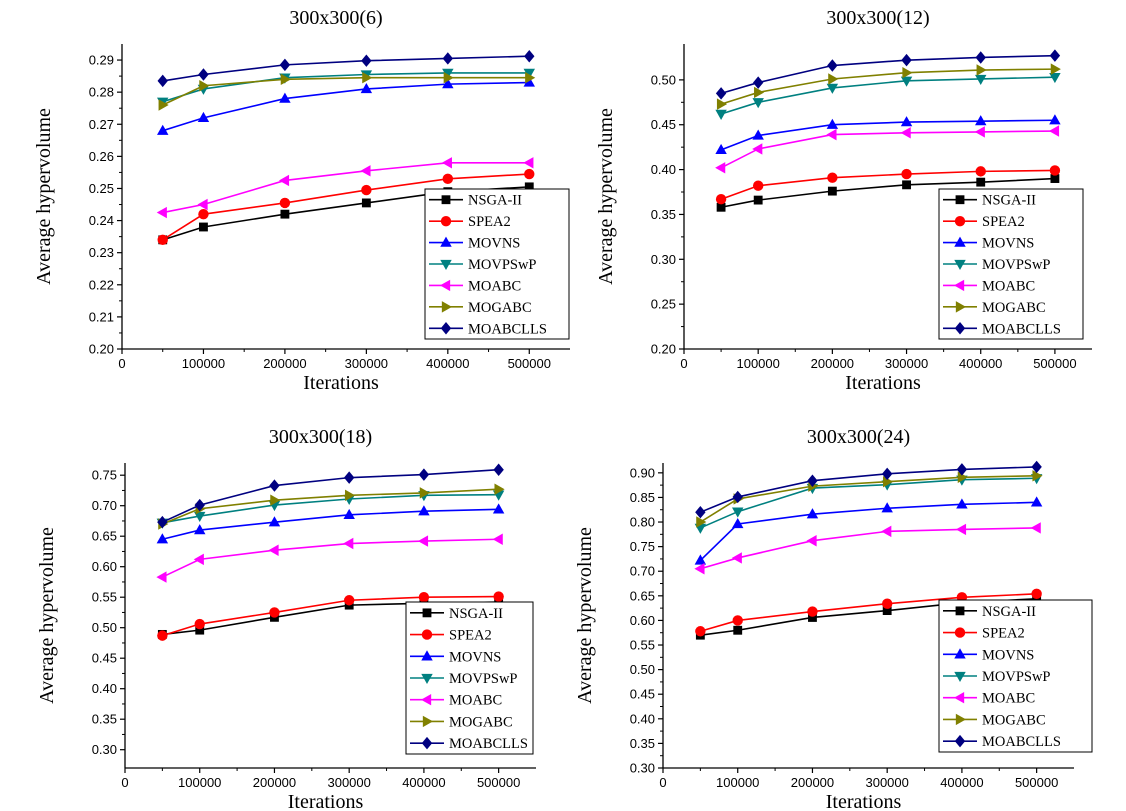 The image size is (1126, 811). What do you see at coordinates (104, 597) in the screenshot?
I see `y-tick-label: 0.55` at bounding box center [104, 597].